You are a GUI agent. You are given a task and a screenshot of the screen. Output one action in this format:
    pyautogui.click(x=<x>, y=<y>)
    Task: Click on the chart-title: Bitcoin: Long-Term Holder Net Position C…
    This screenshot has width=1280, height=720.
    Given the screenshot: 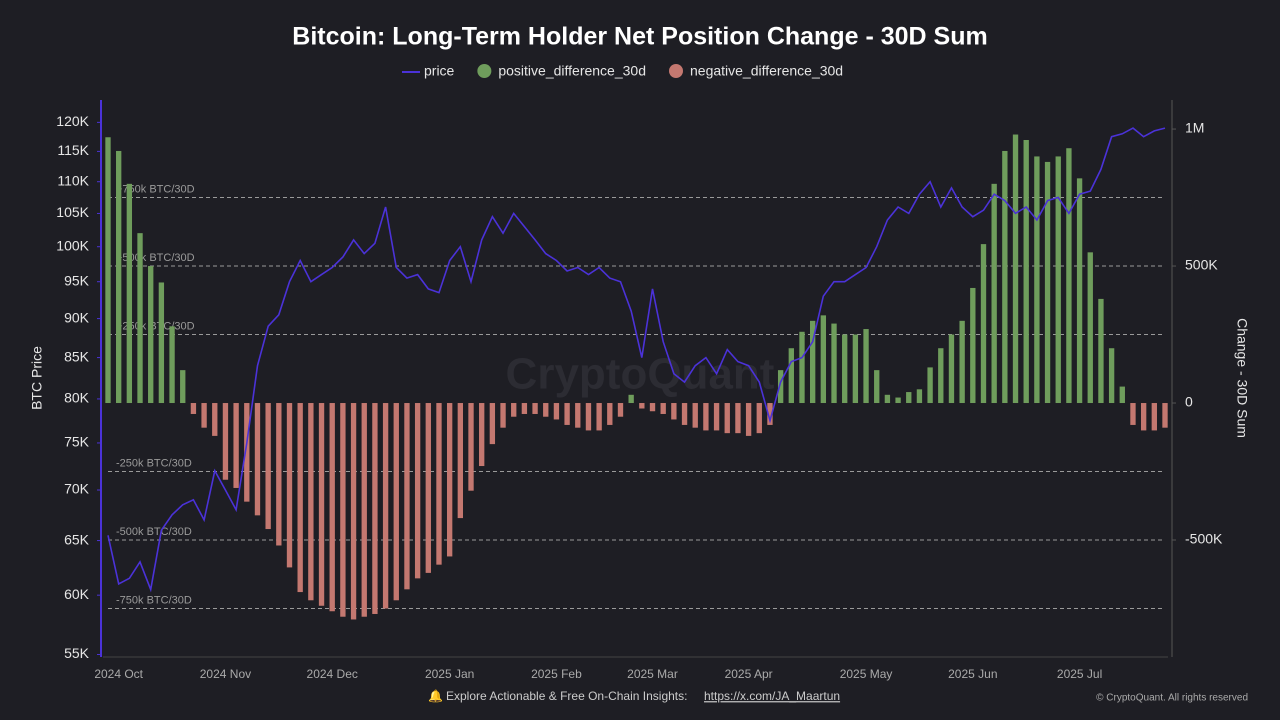 What is the action you would take?
    pyautogui.click(x=639, y=37)
    